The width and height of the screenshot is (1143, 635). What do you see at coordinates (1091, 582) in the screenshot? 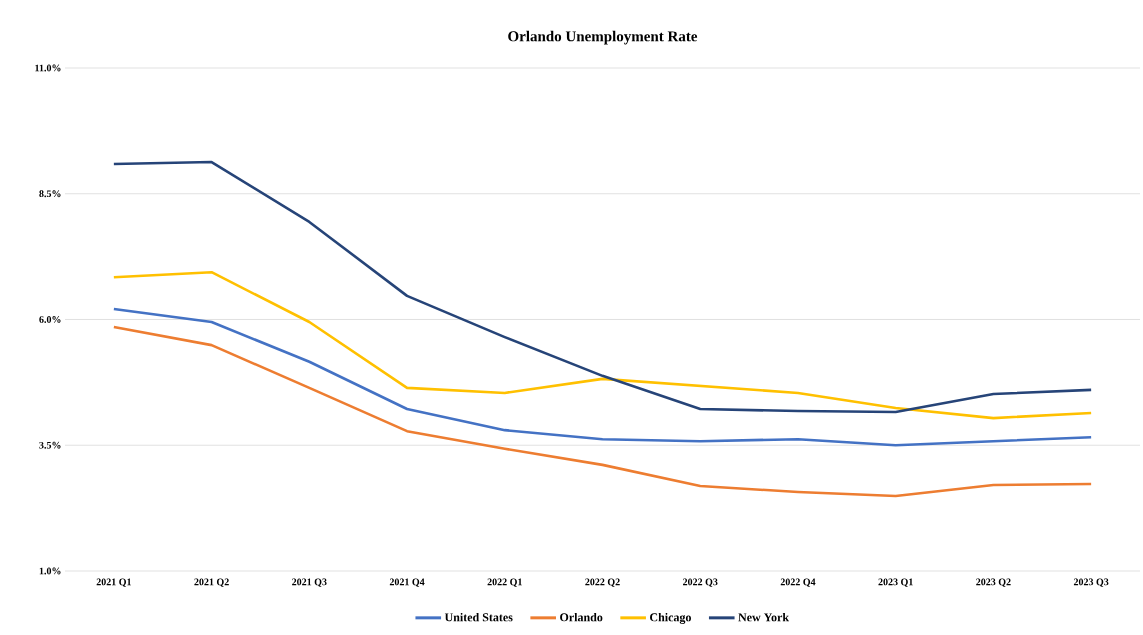
I see `x-tick-label: 2023 Q3` at bounding box center [1091, 582].